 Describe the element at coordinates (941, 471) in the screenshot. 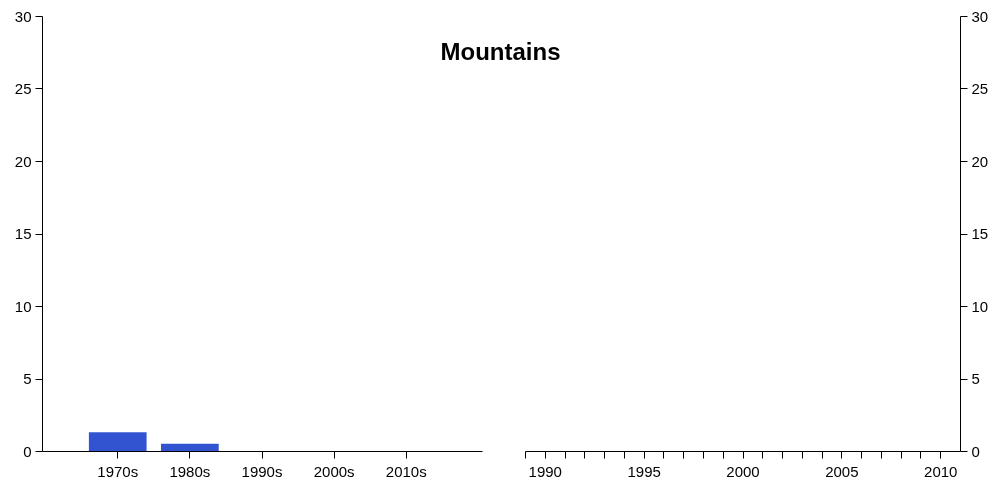

I see `x-tick-label: 2010` at that location.